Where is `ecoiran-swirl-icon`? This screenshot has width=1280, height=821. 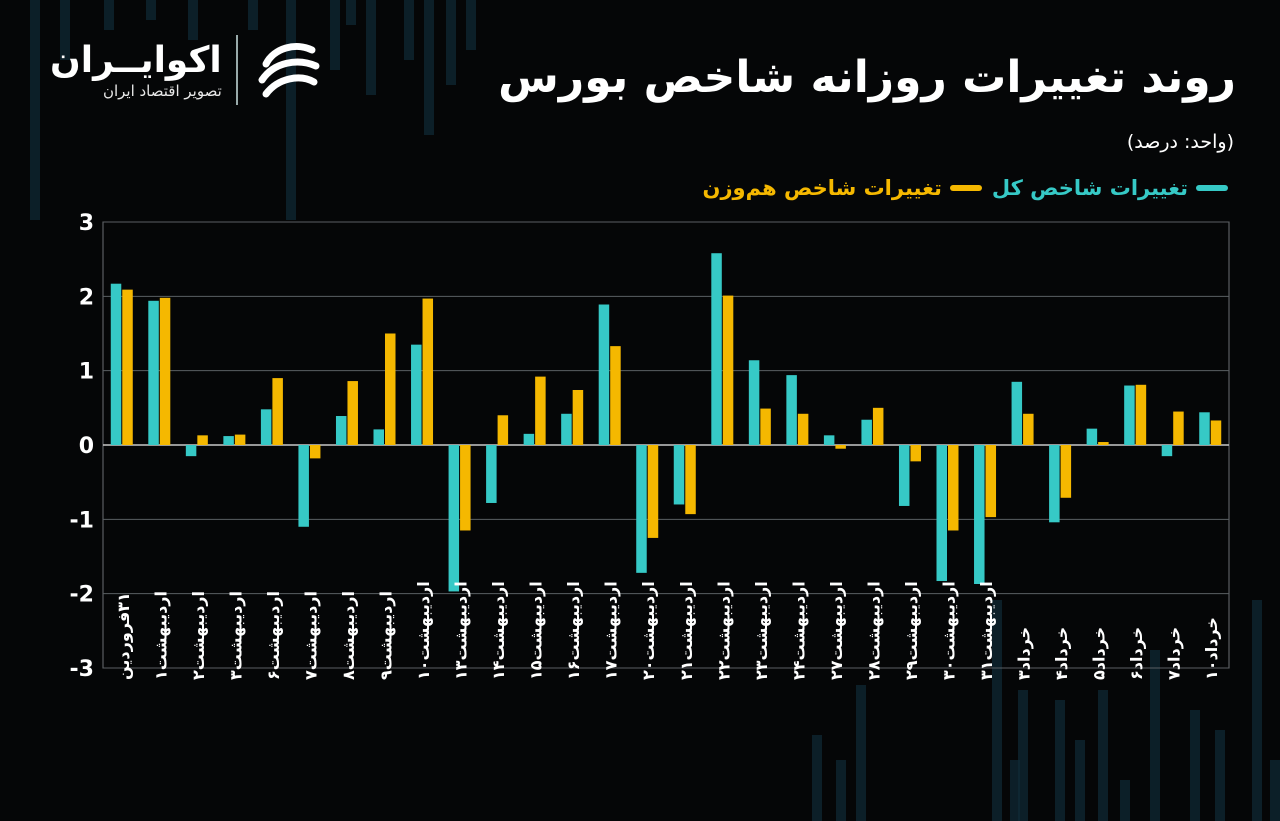
ecoiran-swirl-icon is located at coordinates (289, 70).